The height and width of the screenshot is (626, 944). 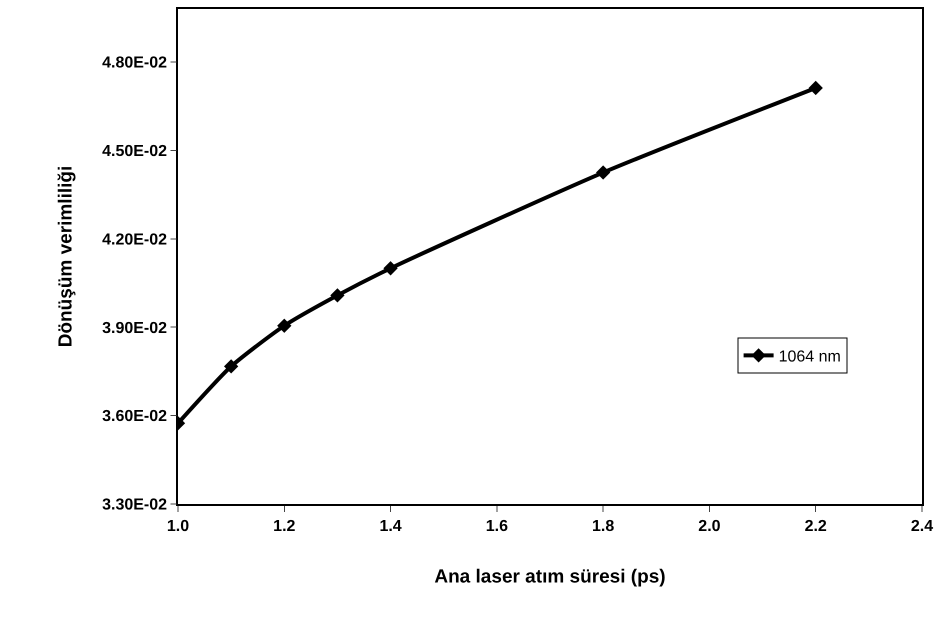 What do you see at coordinates (135, 328) in the screenshot?
I see `y-tick-label: 3.90E-02` at bounding box center [135, 328].